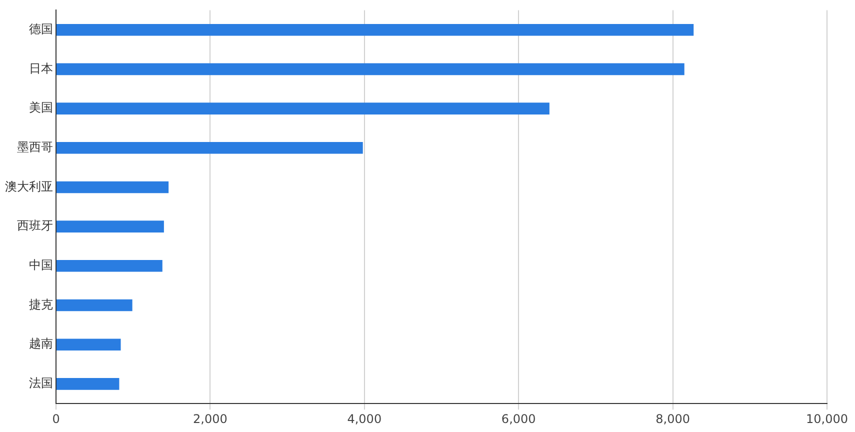  I want to click on y-tick-label: 西班牙, so click(35, 225).